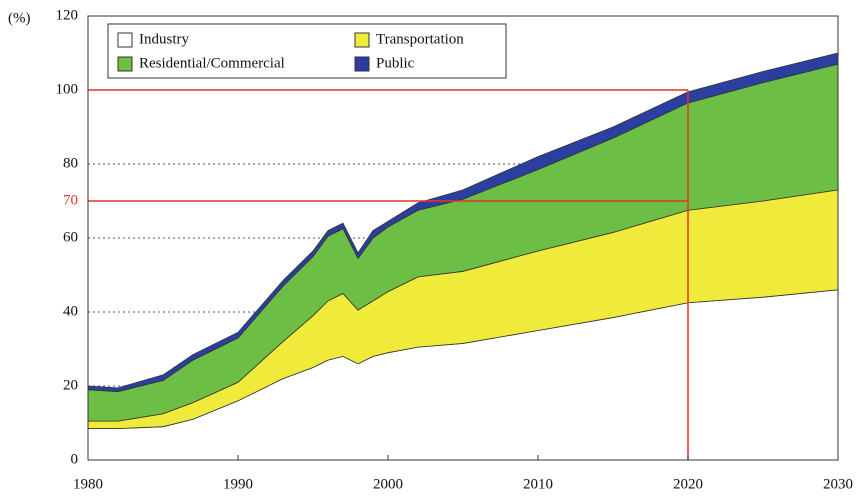 This screenshot has width=862, height=498. What do you see at coordinates (688, 484) in the screenshot?
I see `x-tick-label: 2020` at bounding box center [688, 484].